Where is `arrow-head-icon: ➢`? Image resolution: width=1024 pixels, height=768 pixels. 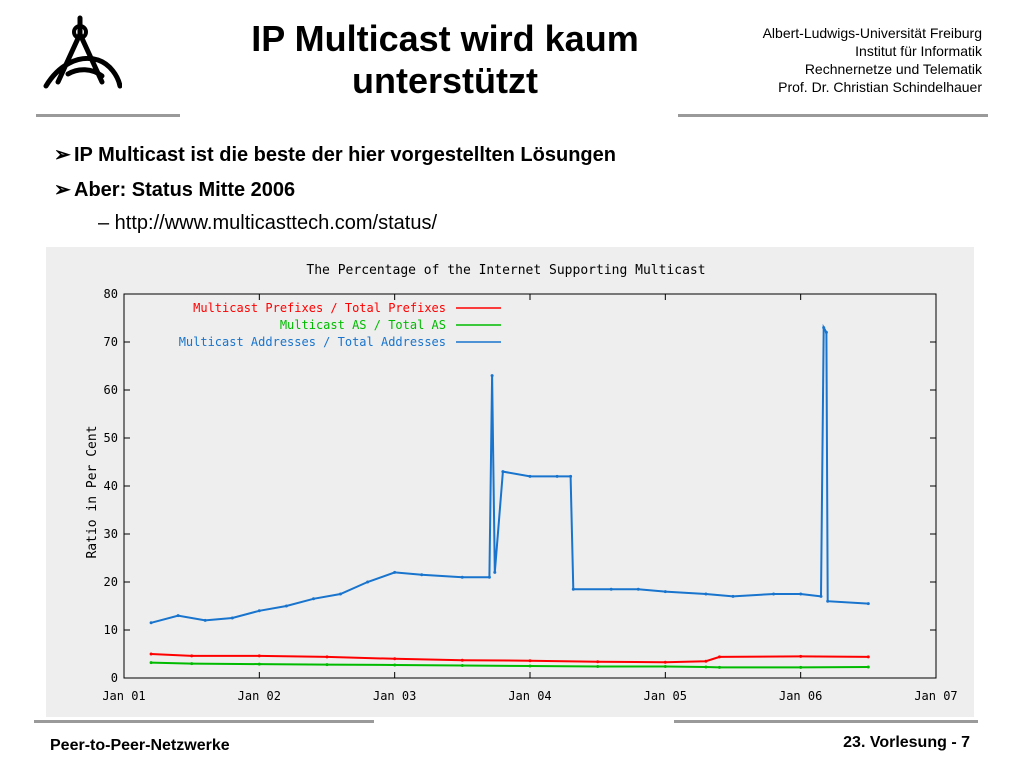 arrow-head-icon: ➢ is located at coordinates (62, 190).